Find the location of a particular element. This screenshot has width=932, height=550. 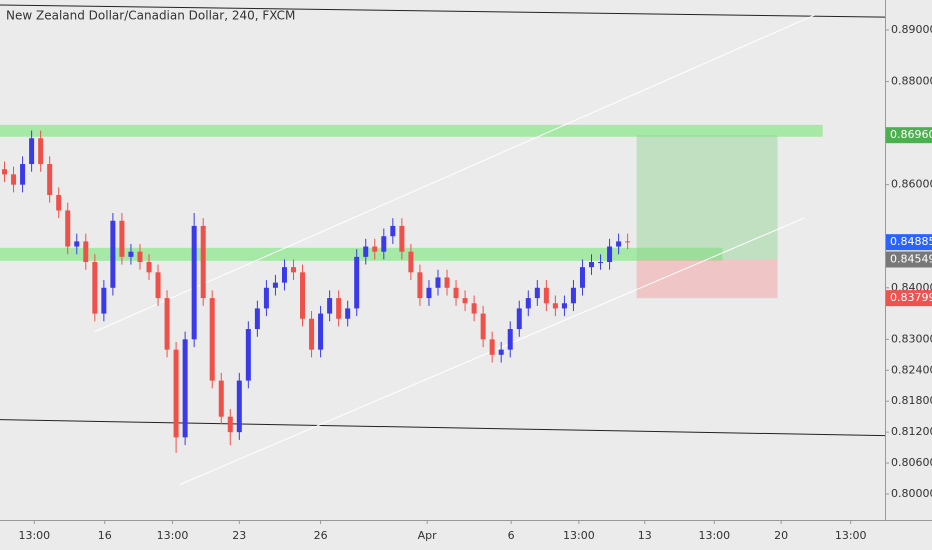

price-label: 0.84549 is located at coordinates (911, 258).